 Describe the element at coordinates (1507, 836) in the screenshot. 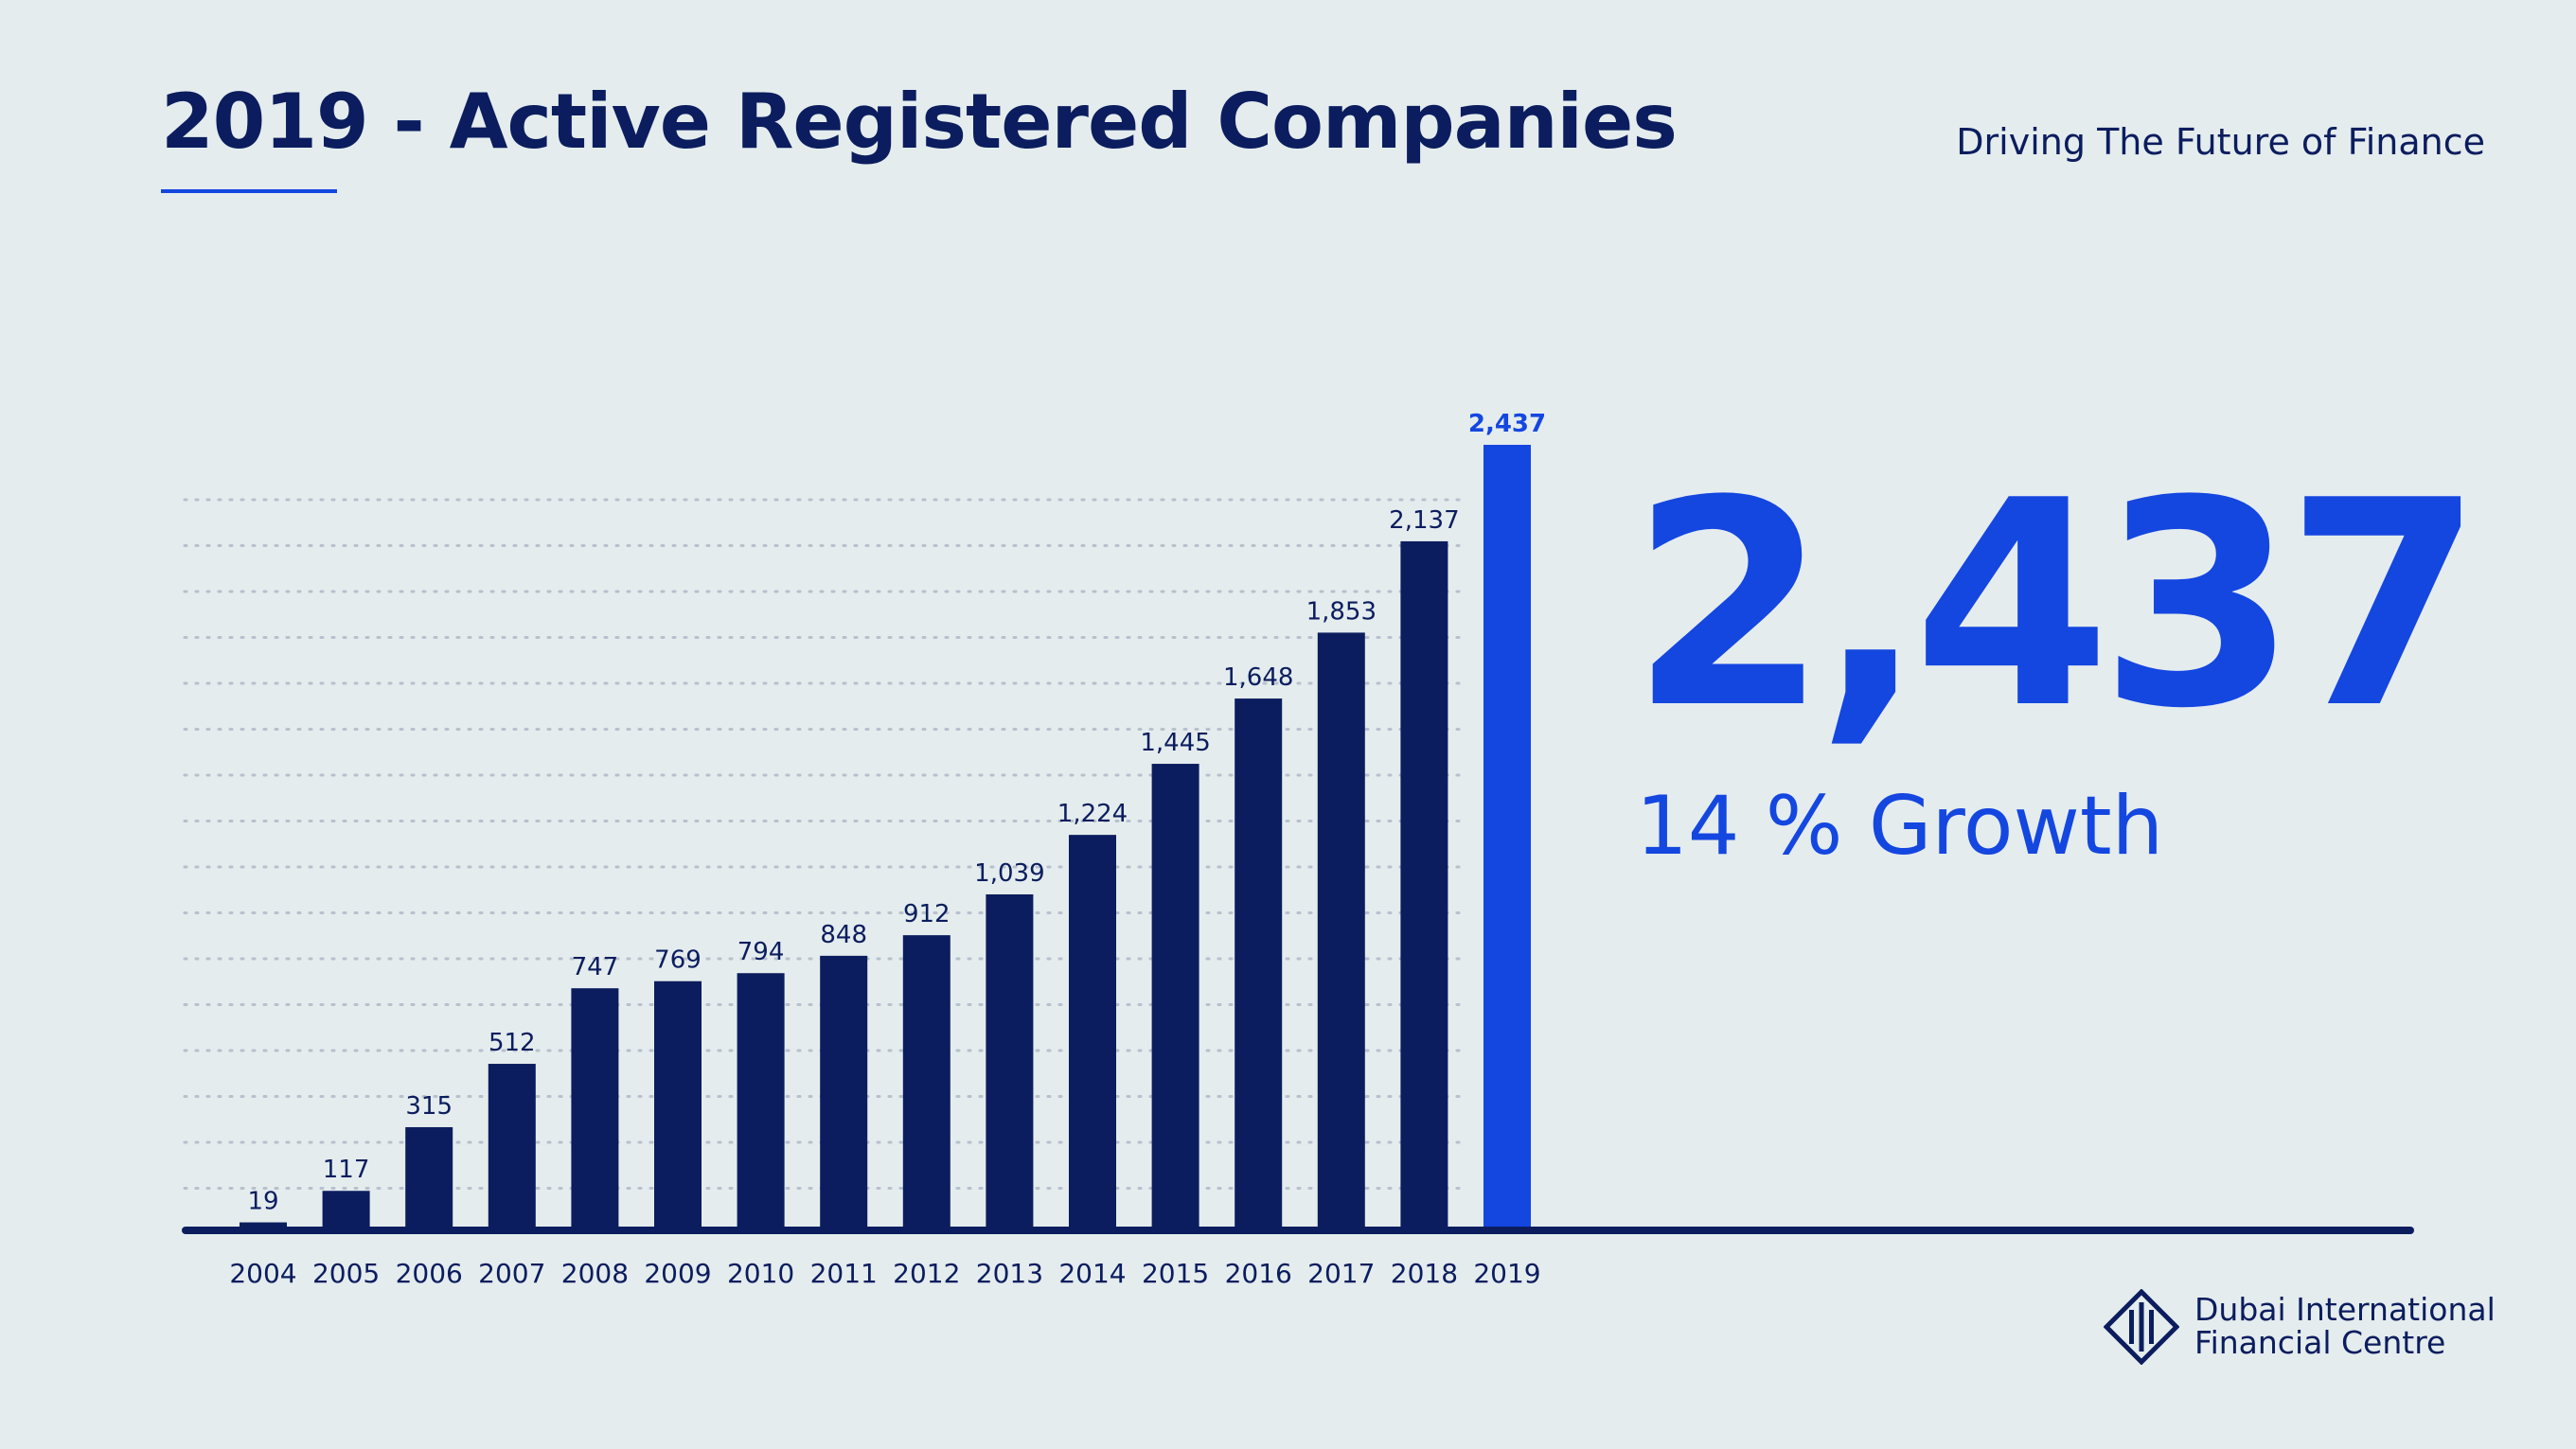

I see `bar-2019` at that location.